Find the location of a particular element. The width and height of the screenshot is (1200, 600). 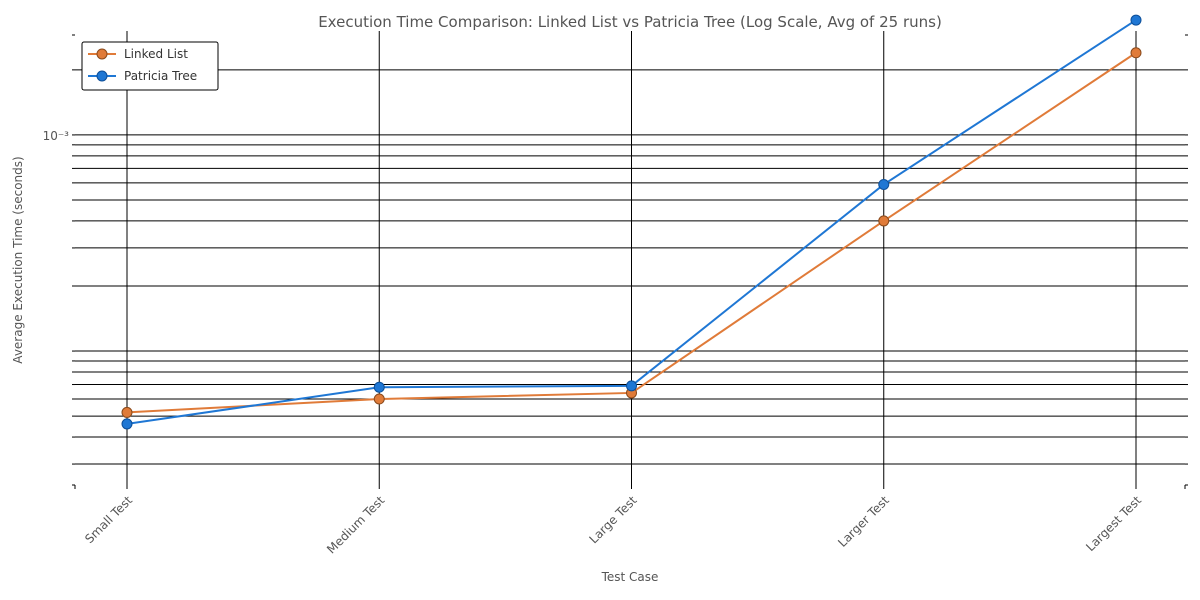

legend: Linked List Patricia Tree is located at coordinates (150, 66).